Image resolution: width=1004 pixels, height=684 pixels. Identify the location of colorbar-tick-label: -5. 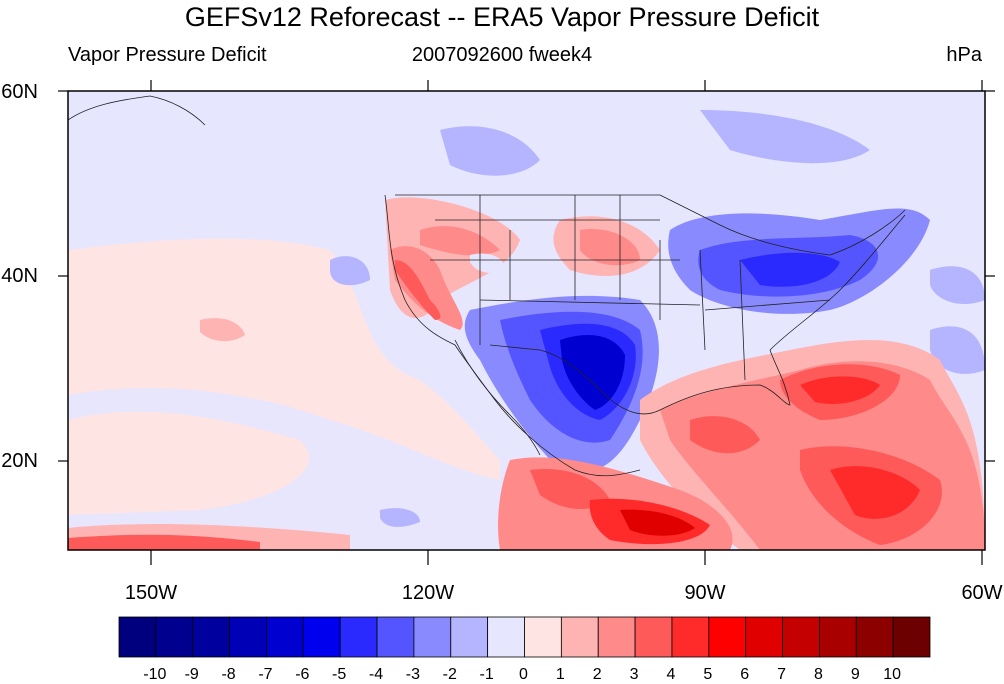
(339, 674).